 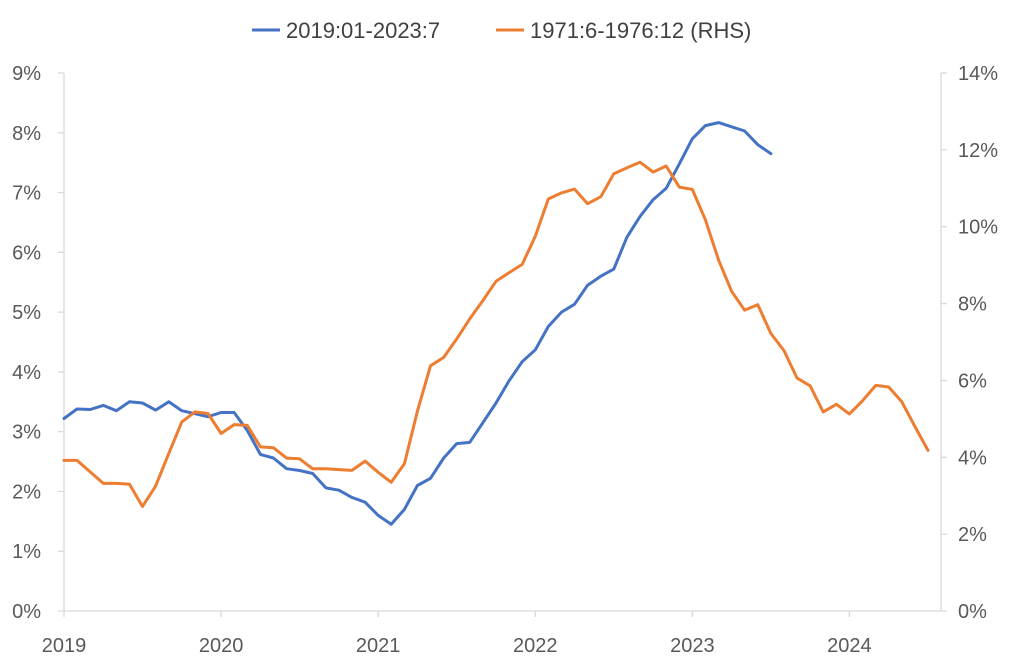 I want to click on left-tick-label: 0%, so click(x=26, y=612).